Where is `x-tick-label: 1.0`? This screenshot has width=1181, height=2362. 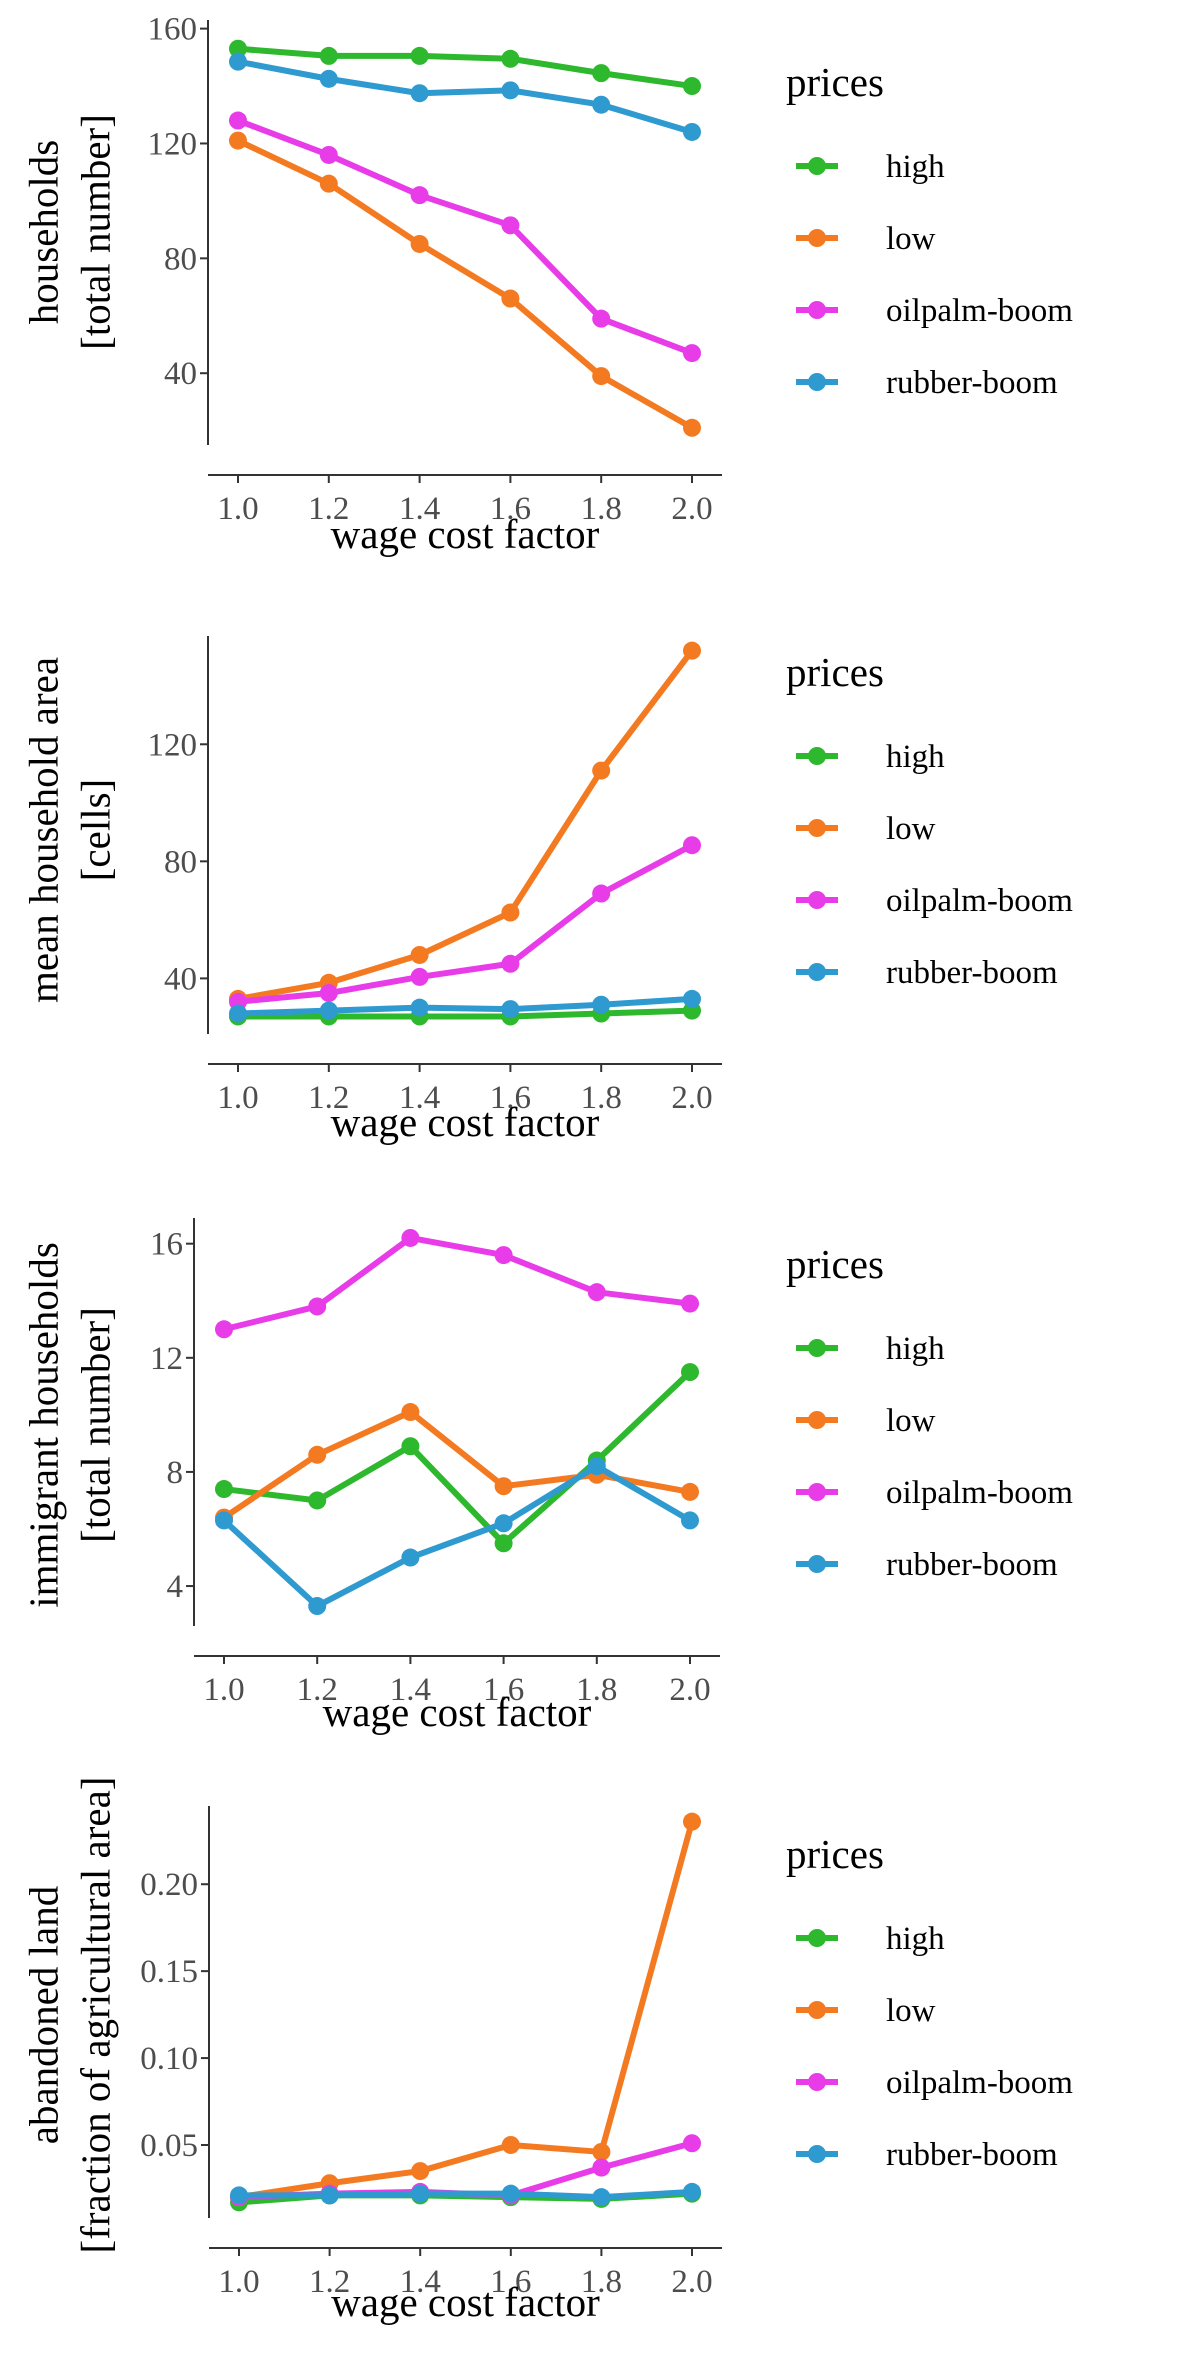 x-tick-label: 1.0 is located at coordinates (223, 1690).